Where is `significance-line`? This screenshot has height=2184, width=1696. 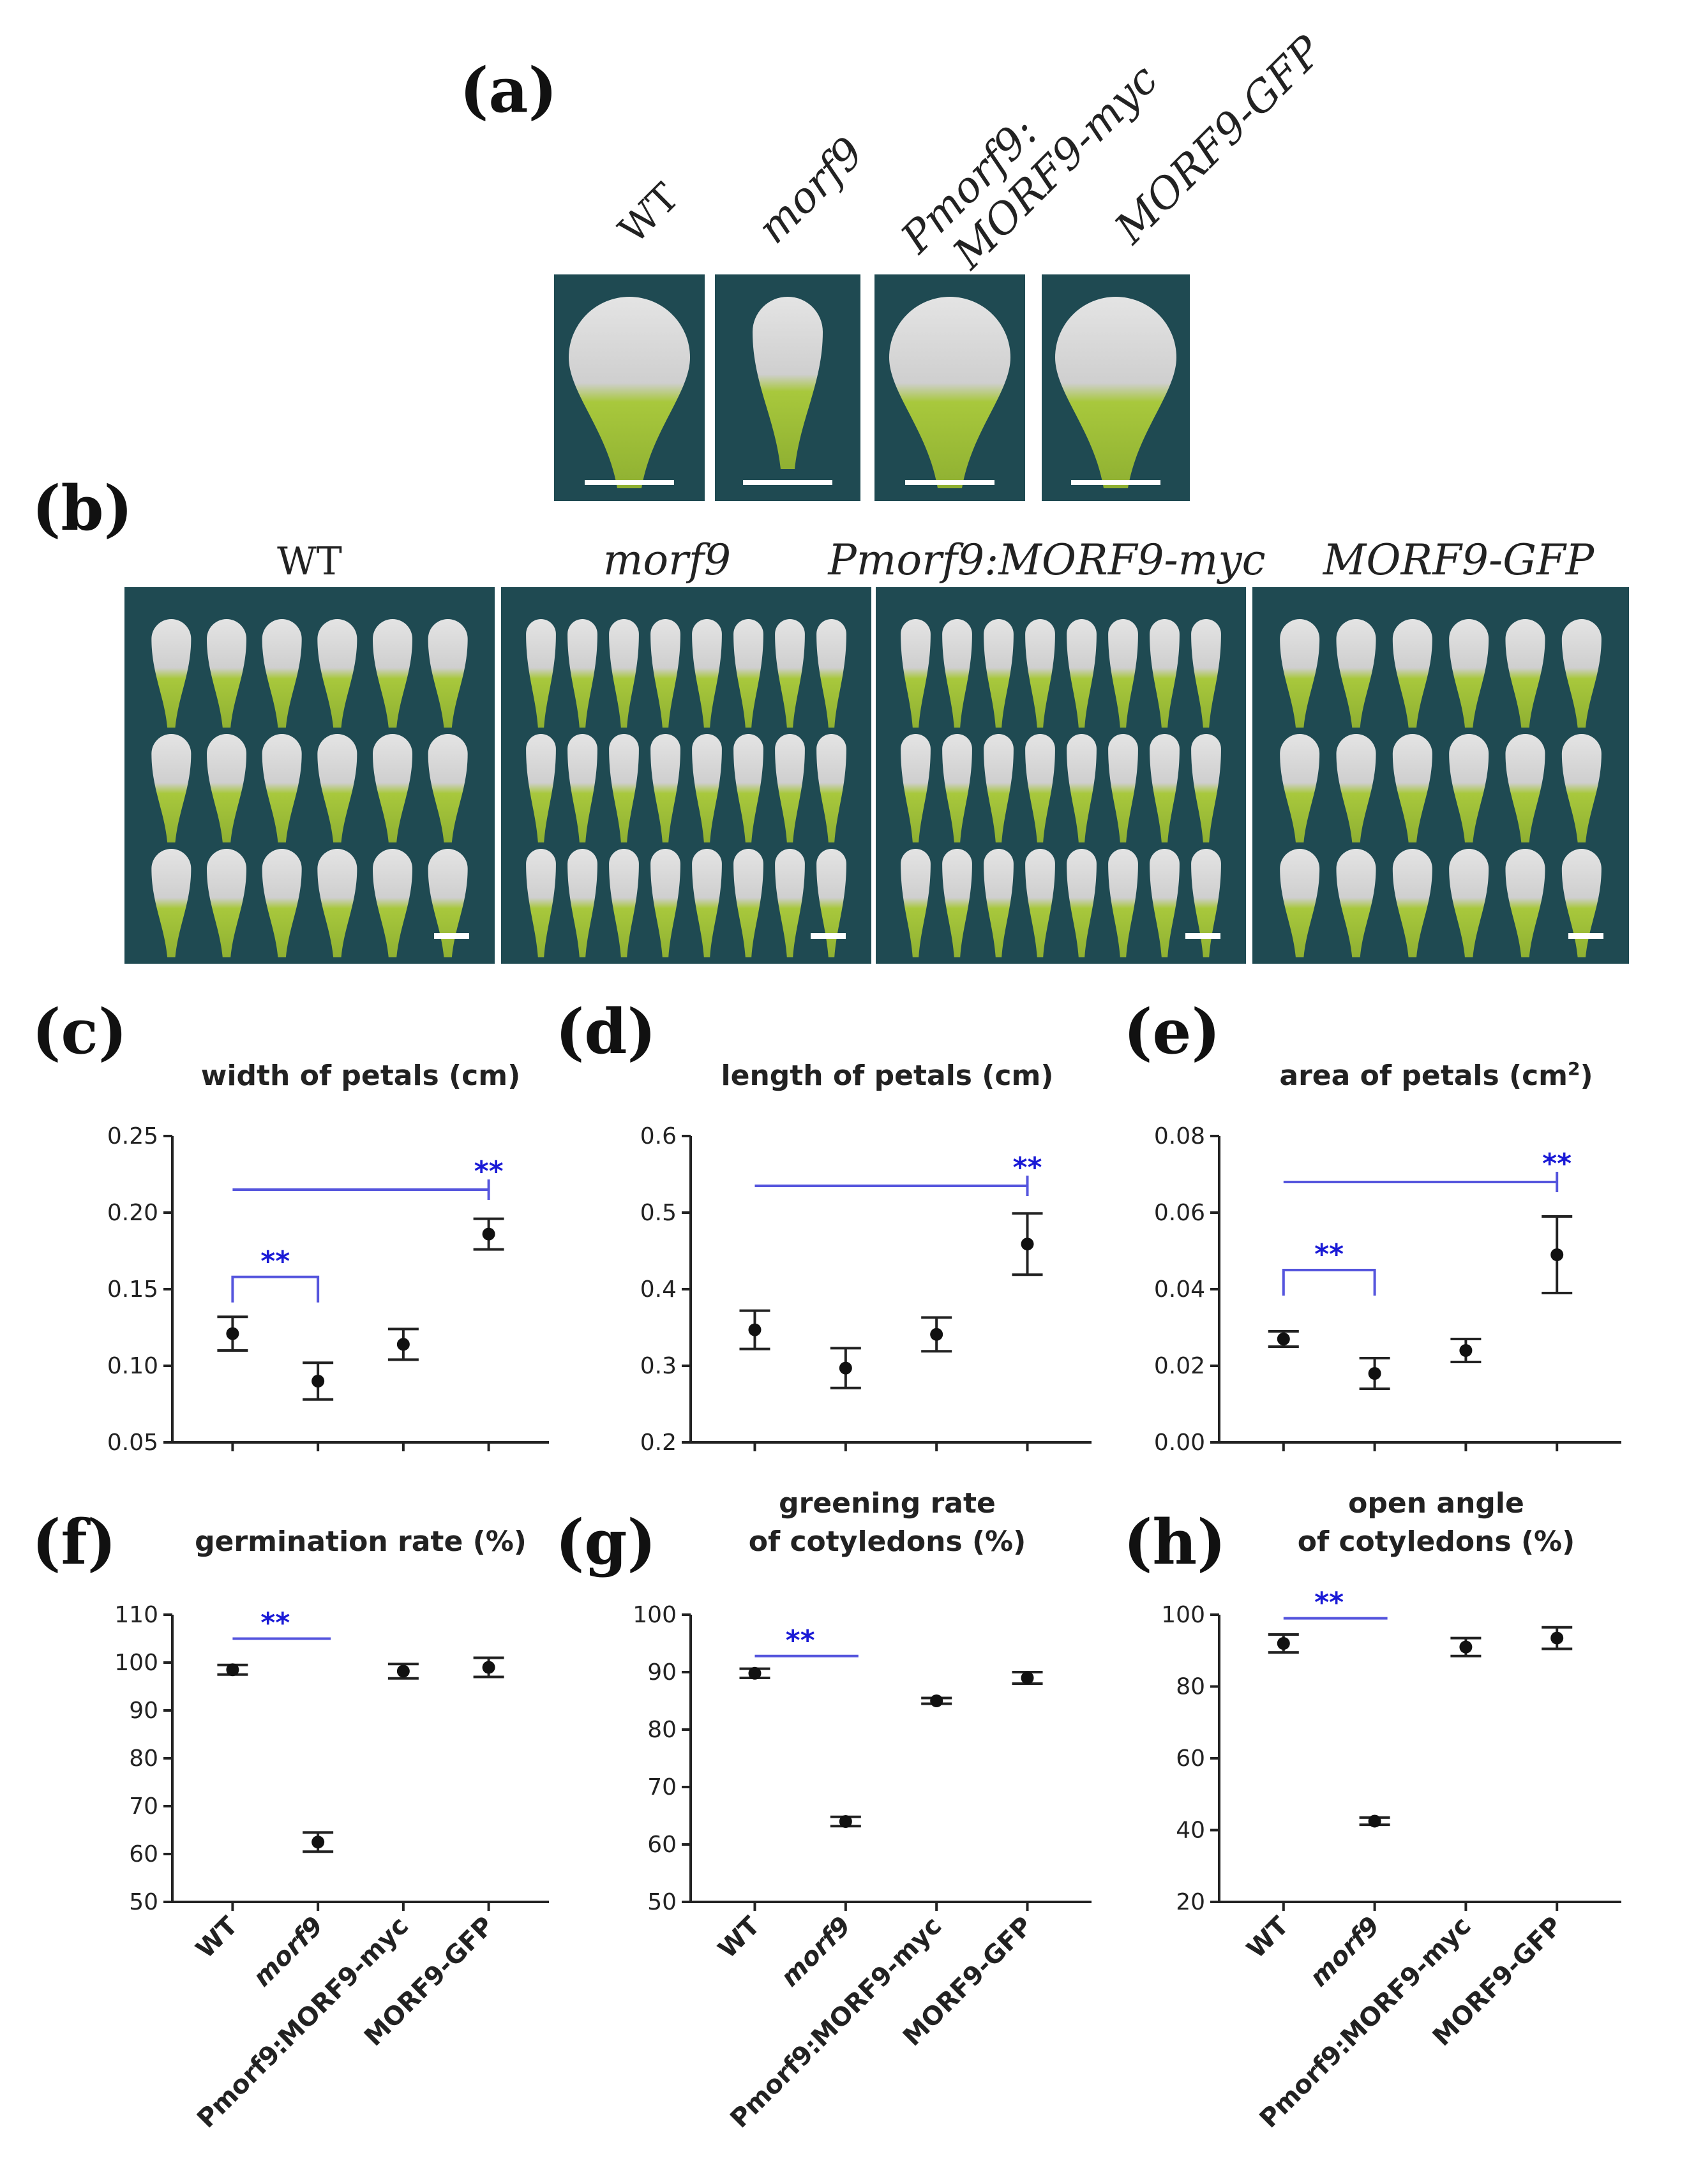 significance-line is located at coordinates (1421, 1182).